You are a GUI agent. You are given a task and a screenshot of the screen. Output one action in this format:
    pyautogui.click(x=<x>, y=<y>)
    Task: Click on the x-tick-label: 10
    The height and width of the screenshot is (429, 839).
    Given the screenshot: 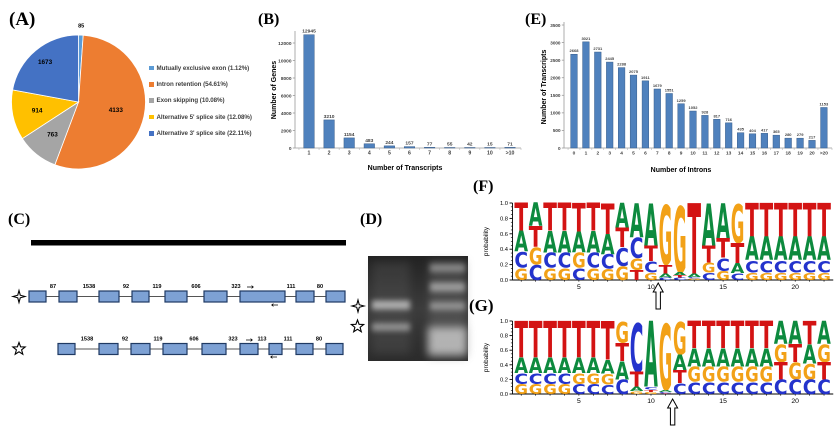 What is the action you would take?
    pyautogui.click(x=651, y=401)
    